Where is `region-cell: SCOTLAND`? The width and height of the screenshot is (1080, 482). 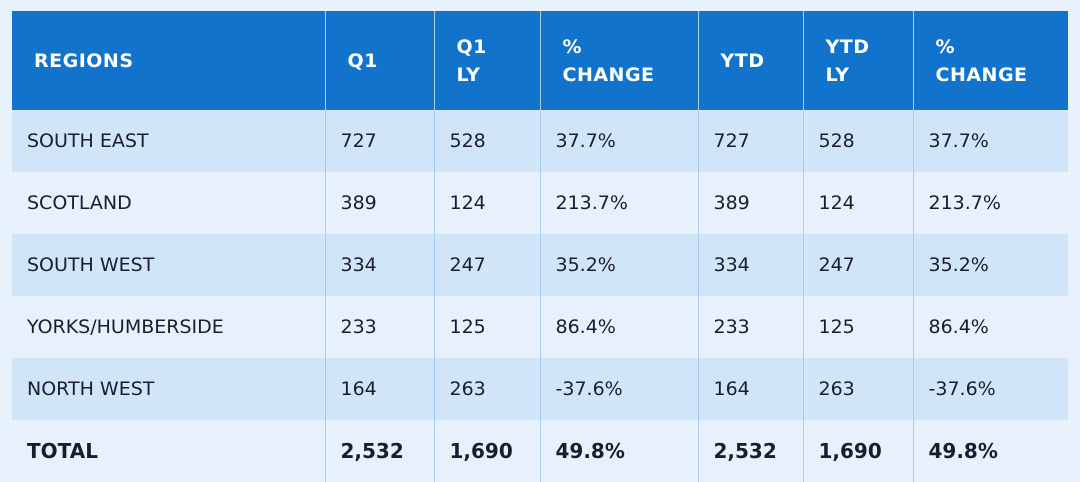
region-cell: SCOTLAND is located at coordinates (169, 203).